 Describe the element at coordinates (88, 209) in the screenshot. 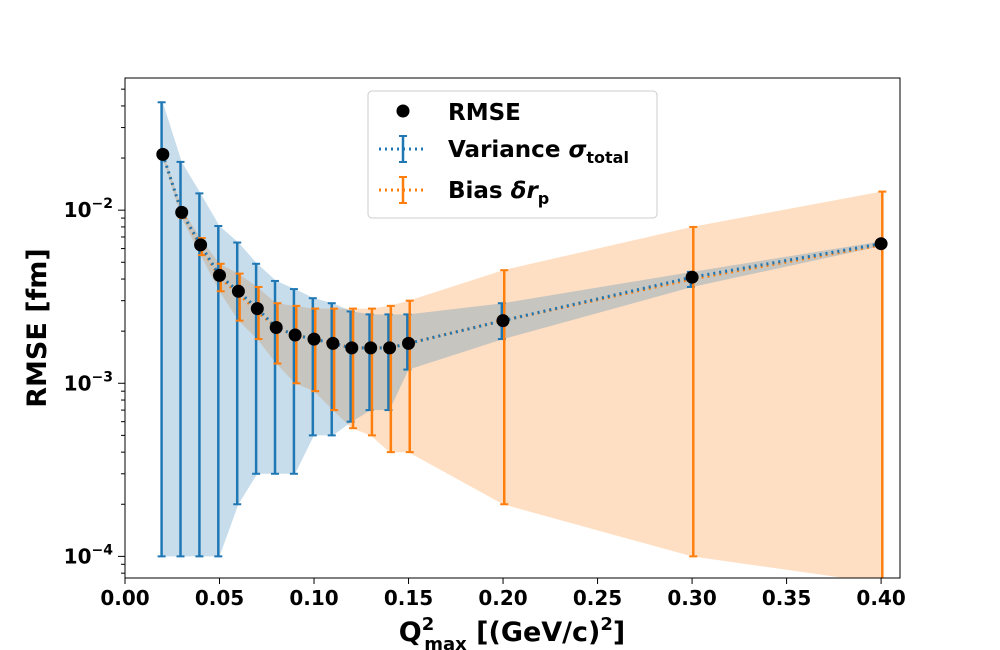

I see `y-tick-label: 10⁻²` at that location.